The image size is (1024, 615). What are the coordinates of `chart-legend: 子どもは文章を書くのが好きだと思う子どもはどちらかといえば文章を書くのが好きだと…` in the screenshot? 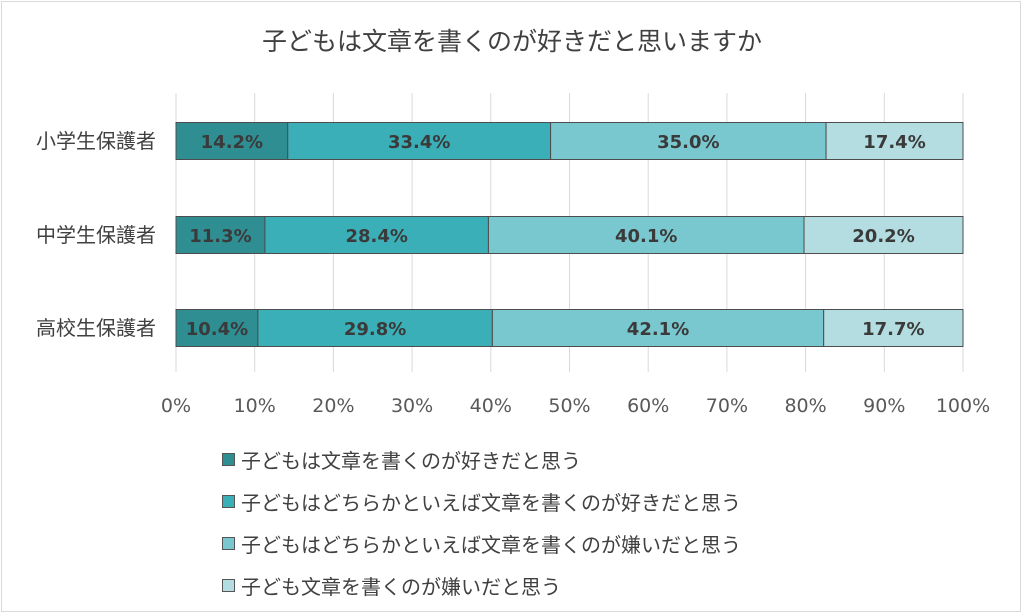 It's located at (481, 522).